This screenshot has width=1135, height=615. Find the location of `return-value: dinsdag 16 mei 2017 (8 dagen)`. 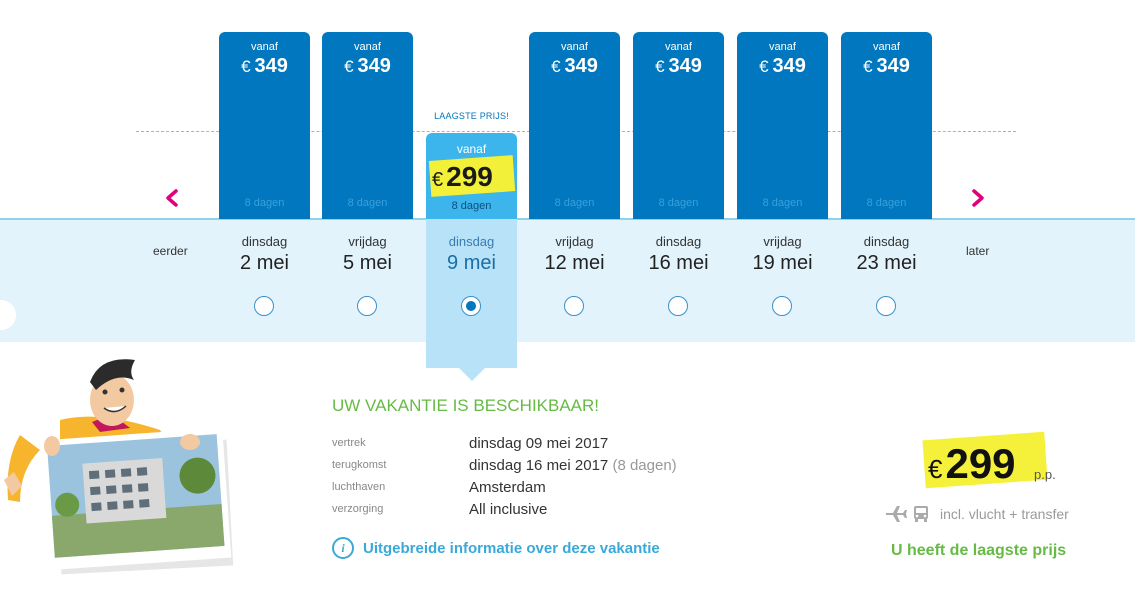

return-value: dinsdag 16 mei 2017 (8 dagen) is located at coordinates (573, 465).